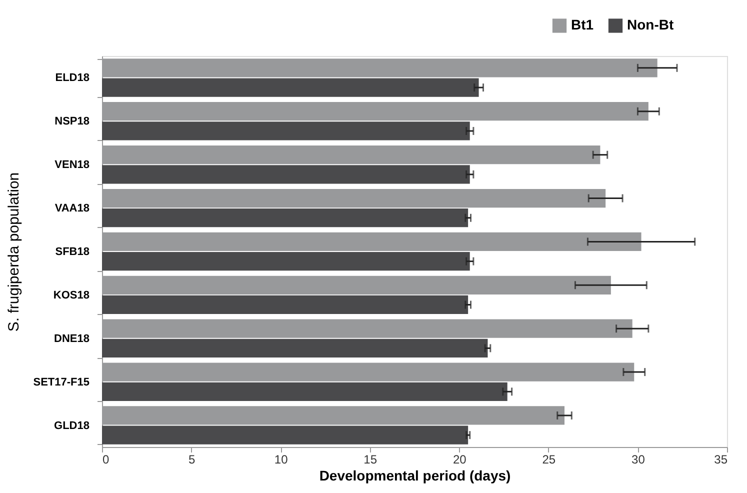  Describe the element at coordinates (72, 338) in the screenshot. I see `y-tick-label: DNE18` at that location.